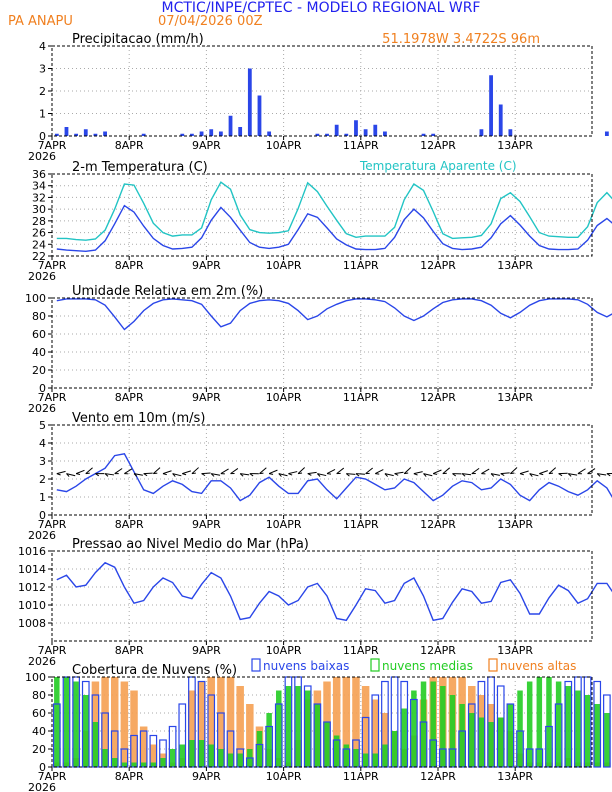  Describe the element at coordinates (42, 46) in the screenshot. I see `y-tick-label: 4` at that location.